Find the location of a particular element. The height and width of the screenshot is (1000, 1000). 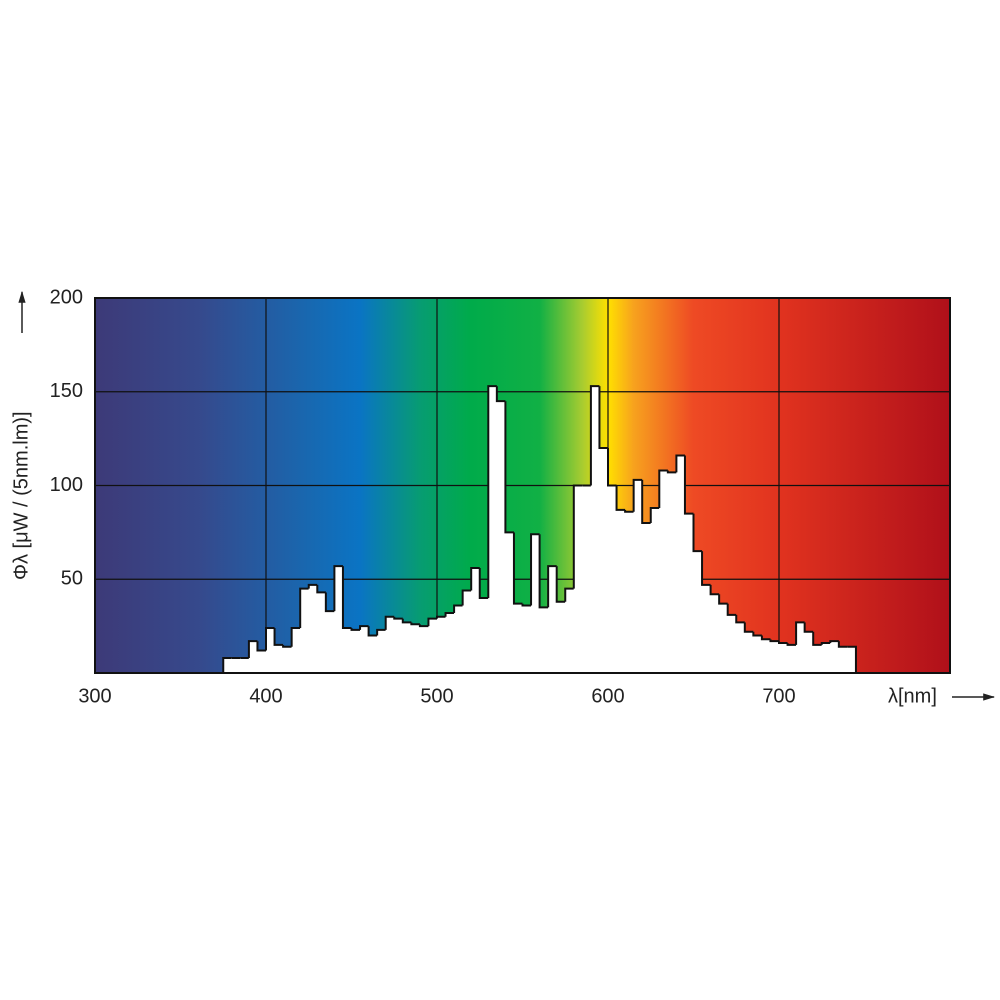

y-axis-label: Φλ [μW / (5nm.lm)] is located at coordinates (21, 495).